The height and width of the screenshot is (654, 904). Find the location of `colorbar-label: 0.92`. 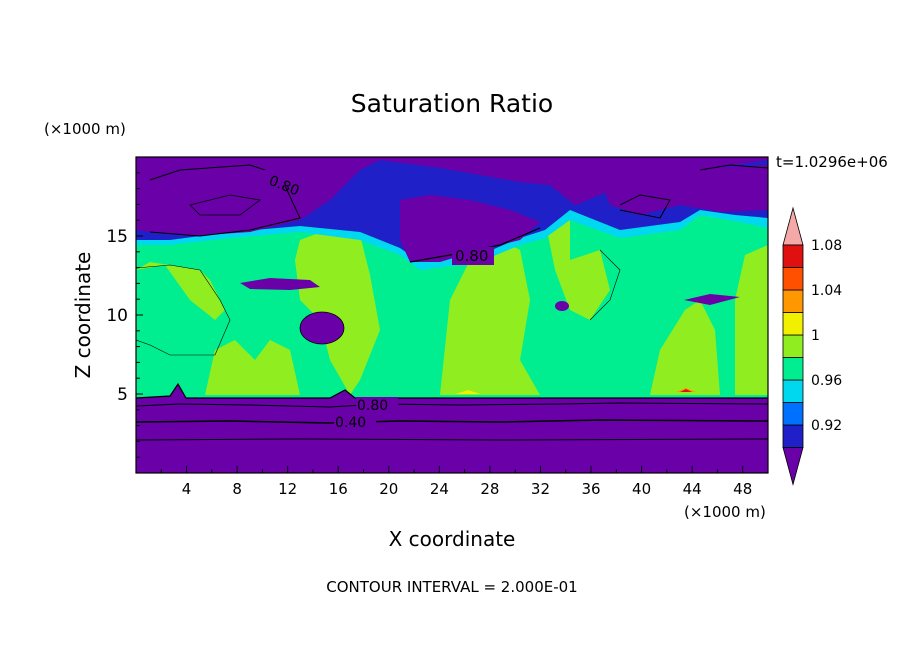

colorbar-label: 0.92 is located at coordinates (826, 426).